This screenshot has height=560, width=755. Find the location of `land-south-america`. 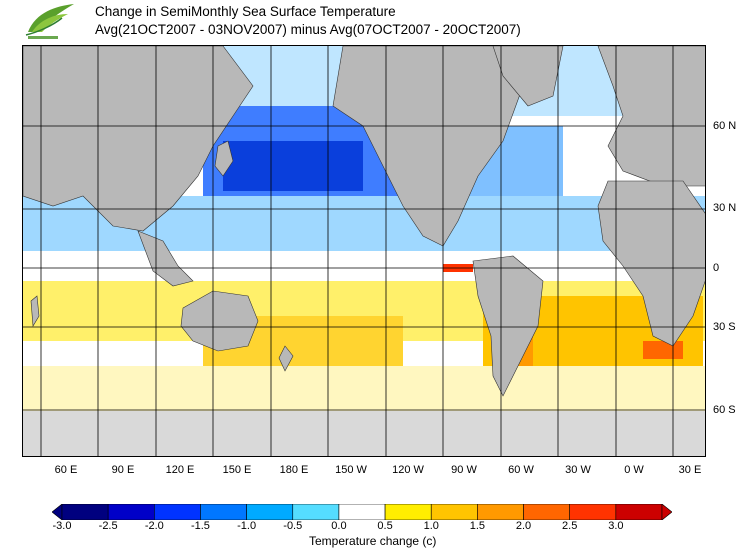

land-south-america is located at coordinates (508, 326).